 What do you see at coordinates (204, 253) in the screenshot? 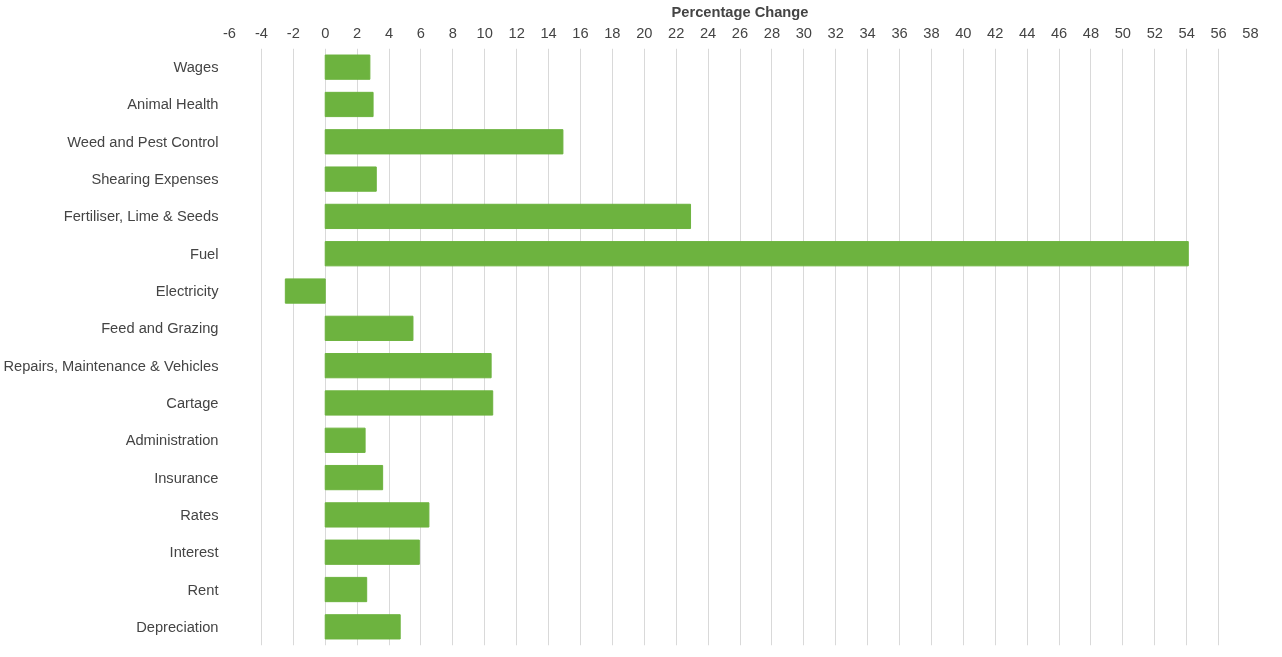
I see `y-tick-label: Fuel` at bounding box center [204, 253].